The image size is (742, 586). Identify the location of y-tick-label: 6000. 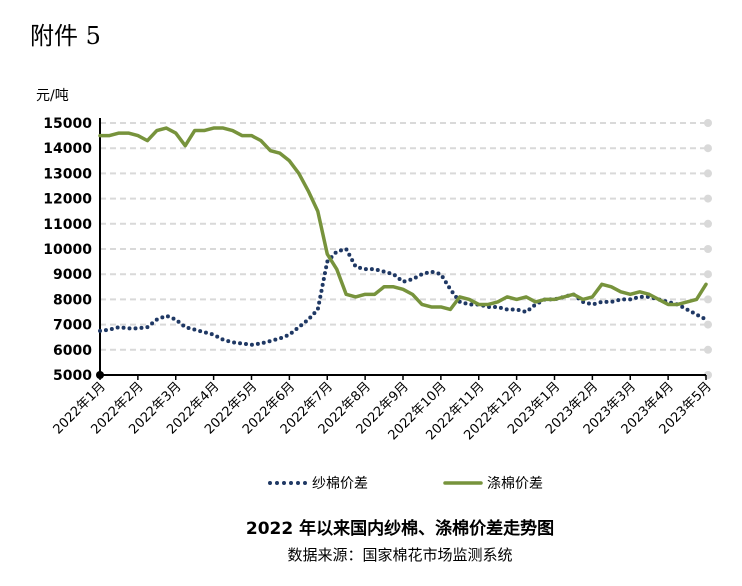
(72, 351).